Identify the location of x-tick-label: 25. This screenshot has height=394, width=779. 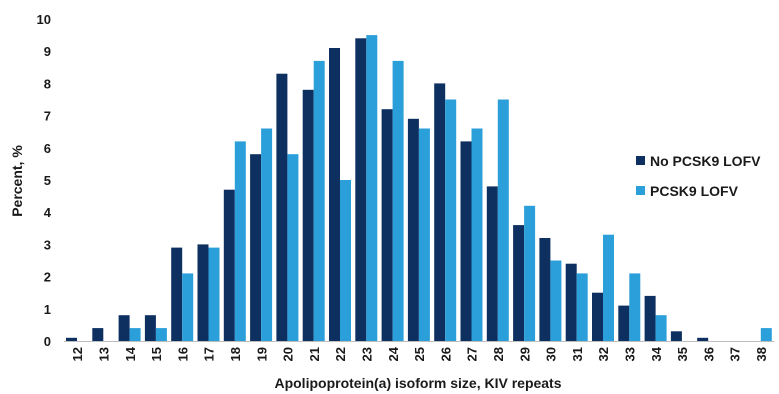
(419, 354).